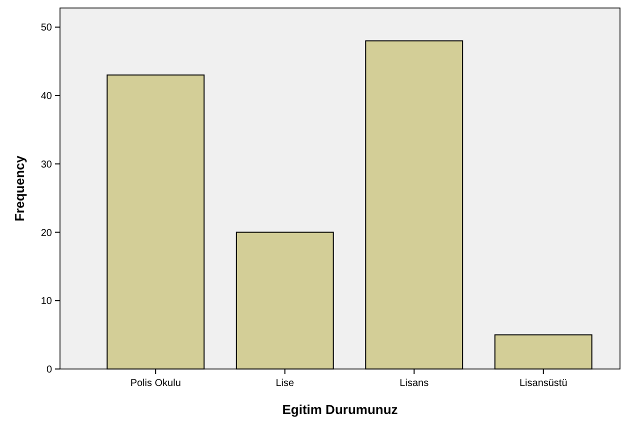  What do you see at coordinates (340, 409) in the screenshot?
I see `x-axis-title: Egitim Durumunuz` at bounding box center [340, 409].